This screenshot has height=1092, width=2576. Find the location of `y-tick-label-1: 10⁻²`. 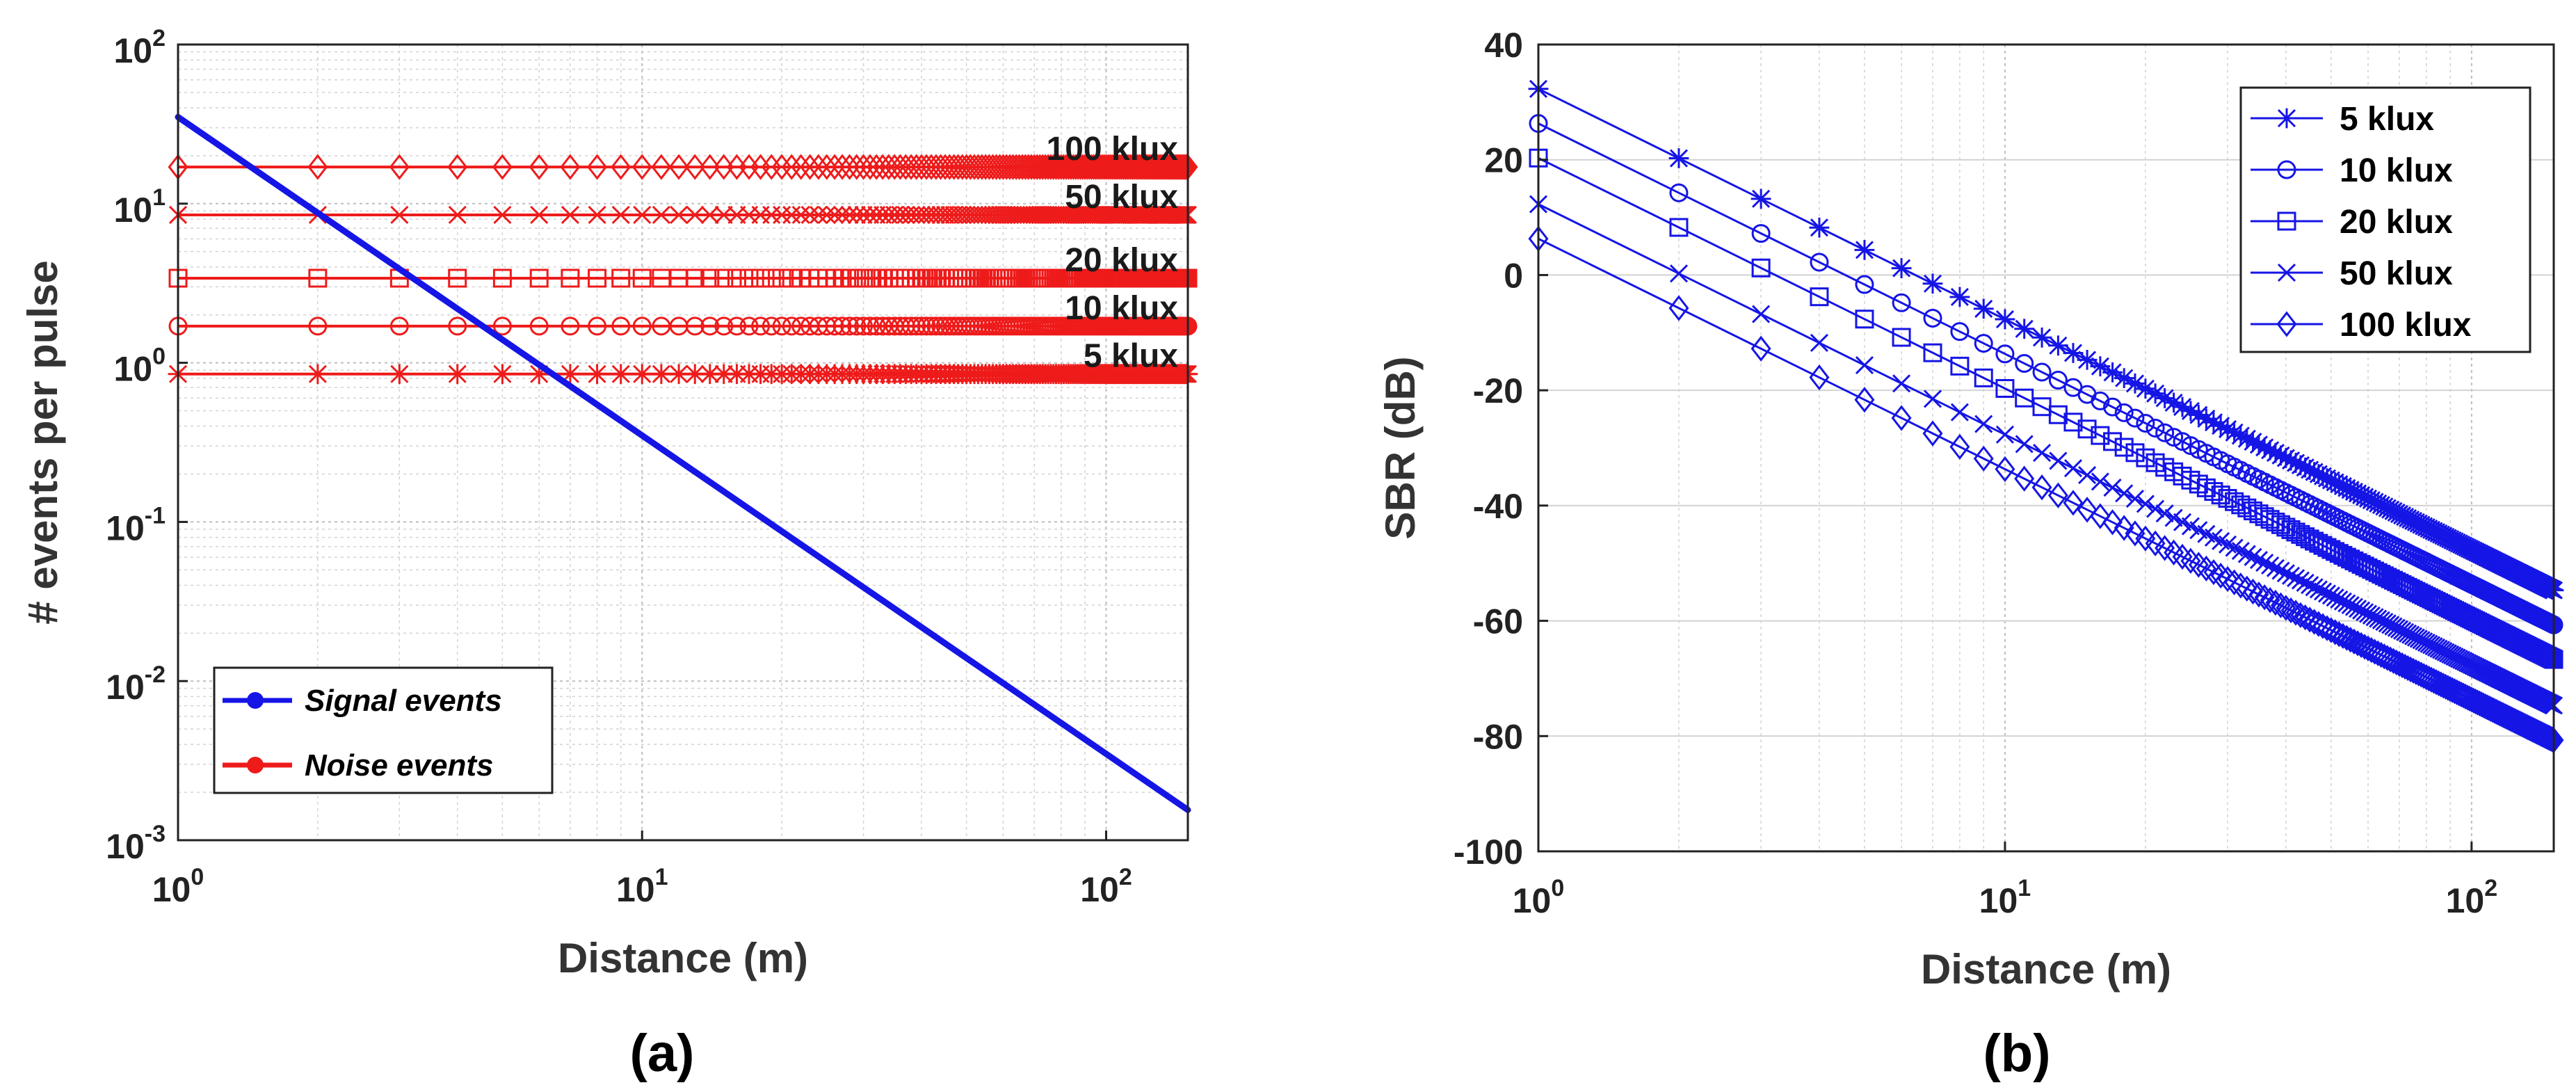

y-tick-label-1: 10⁻² is located at coordinates (136, 684).